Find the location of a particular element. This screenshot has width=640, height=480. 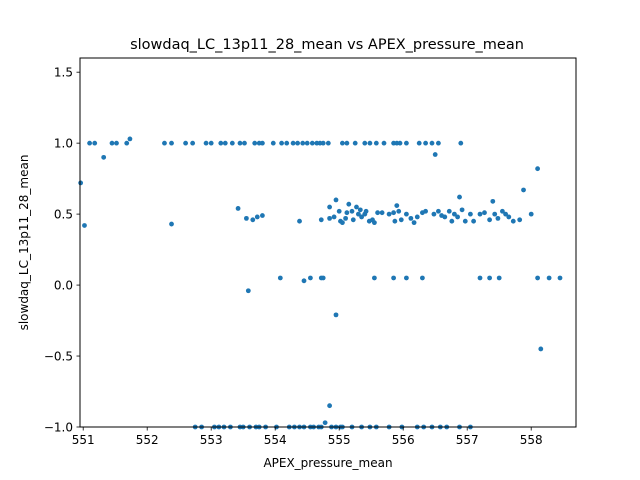

y-tick-label: −0.5 is located at coordinates (58, 356).